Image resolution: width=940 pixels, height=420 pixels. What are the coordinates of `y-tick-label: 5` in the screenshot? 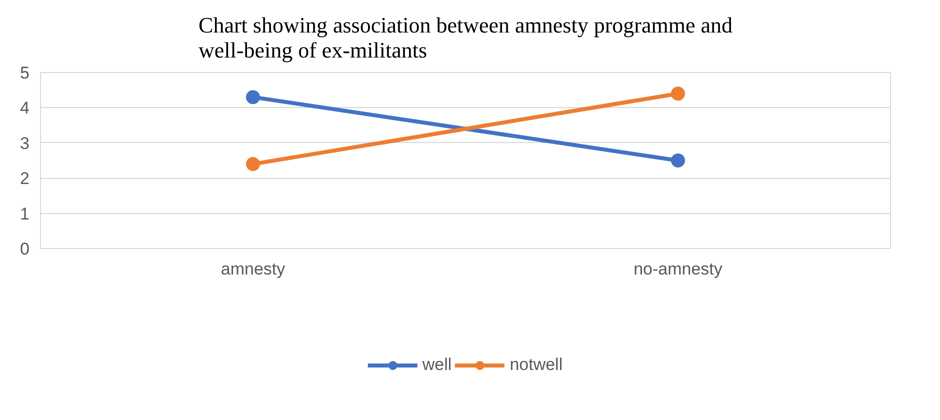 It's located at (25, 73).